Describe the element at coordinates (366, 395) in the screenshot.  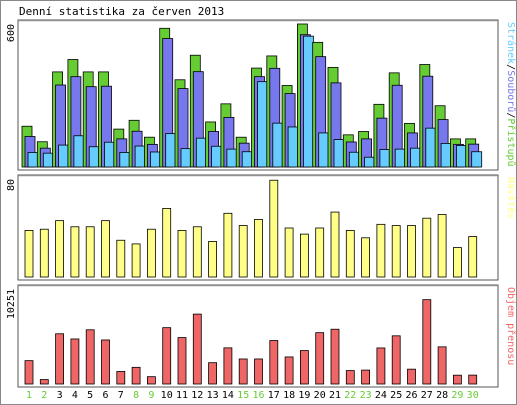
I see `day-label-23: 23` at that location.